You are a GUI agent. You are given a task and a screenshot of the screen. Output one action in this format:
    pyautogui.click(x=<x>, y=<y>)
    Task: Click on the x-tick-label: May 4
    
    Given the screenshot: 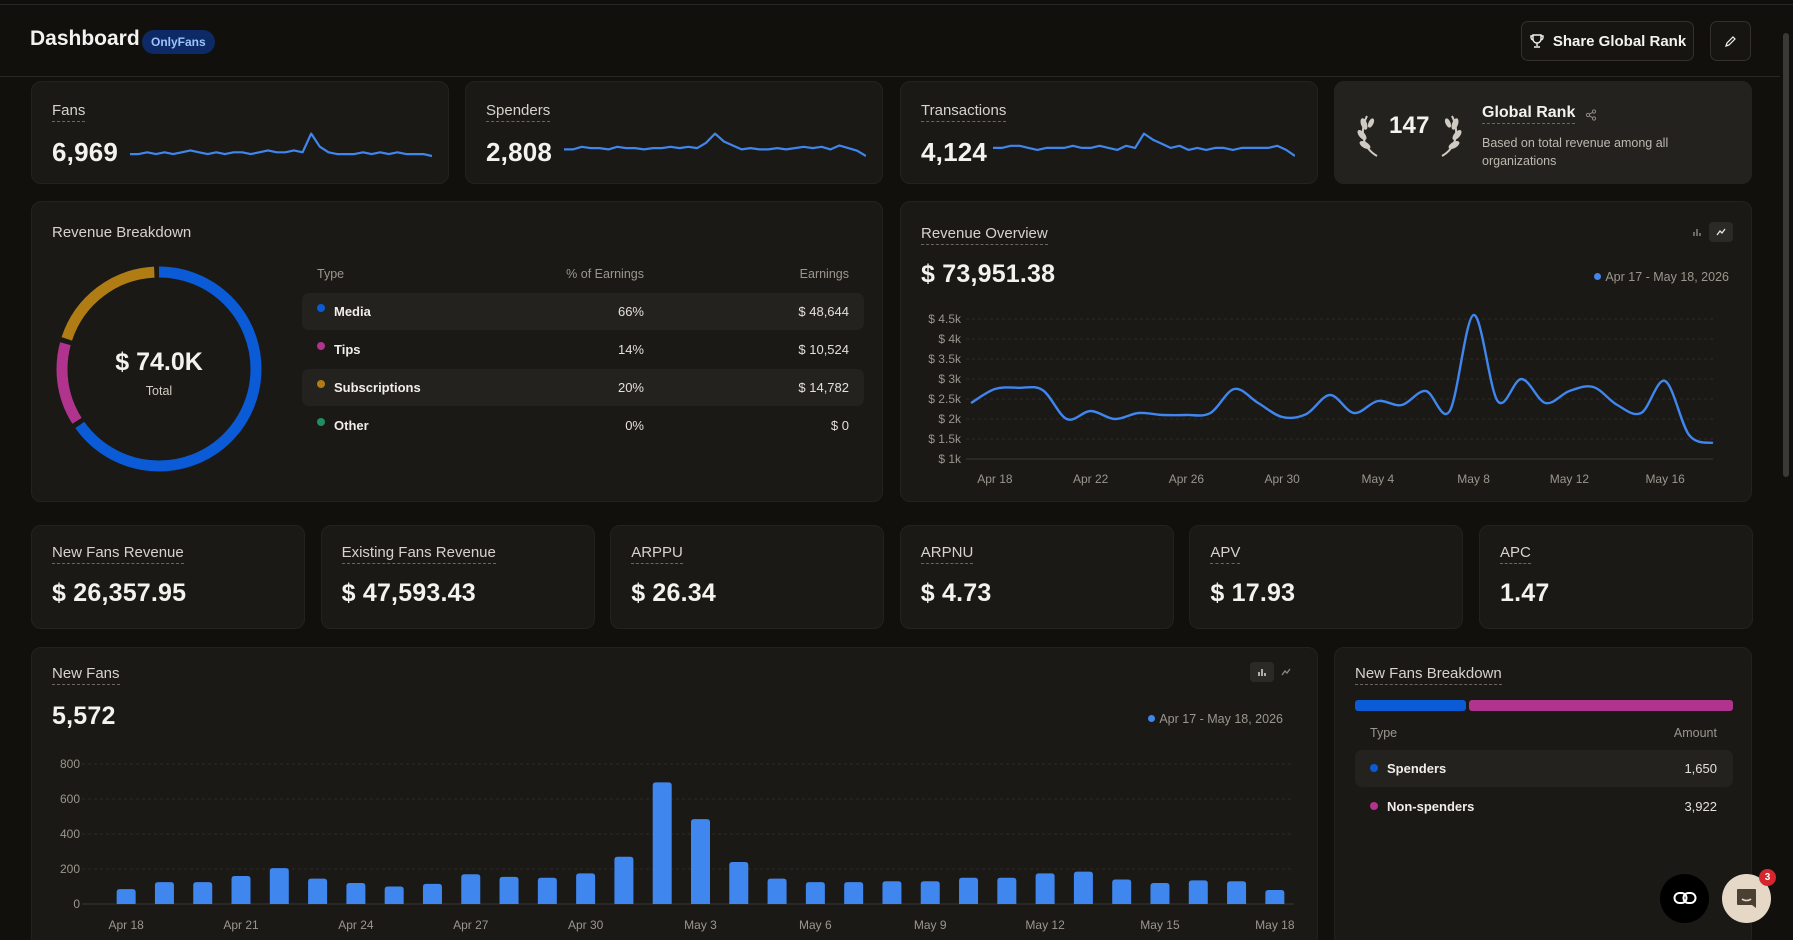 What is the action you would take?
    pyautogui.click(x=1378, y=479)
    